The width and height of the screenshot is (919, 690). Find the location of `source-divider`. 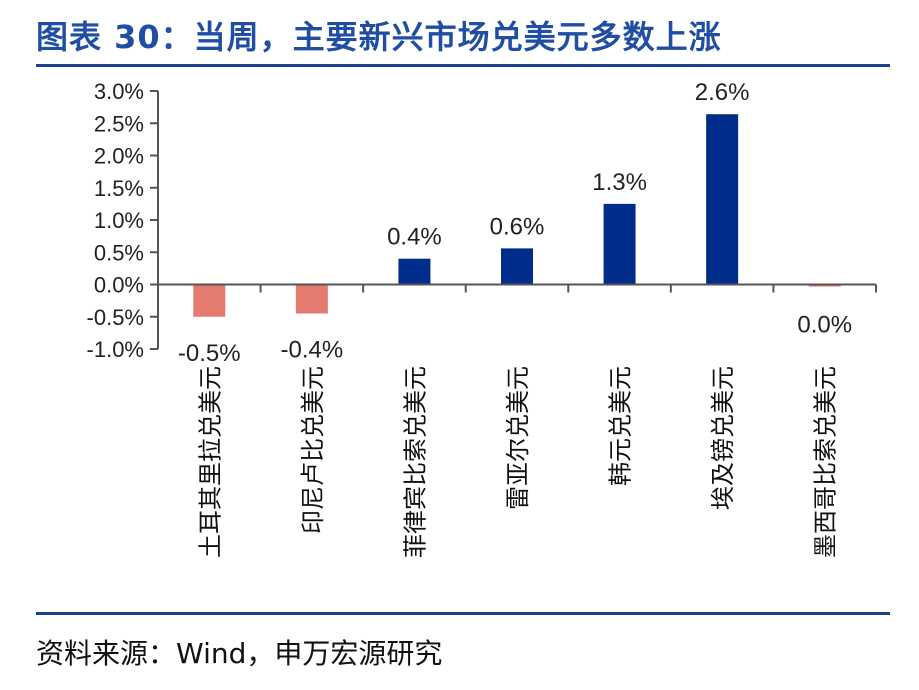

source-divider is located at coordinates (463, 613).